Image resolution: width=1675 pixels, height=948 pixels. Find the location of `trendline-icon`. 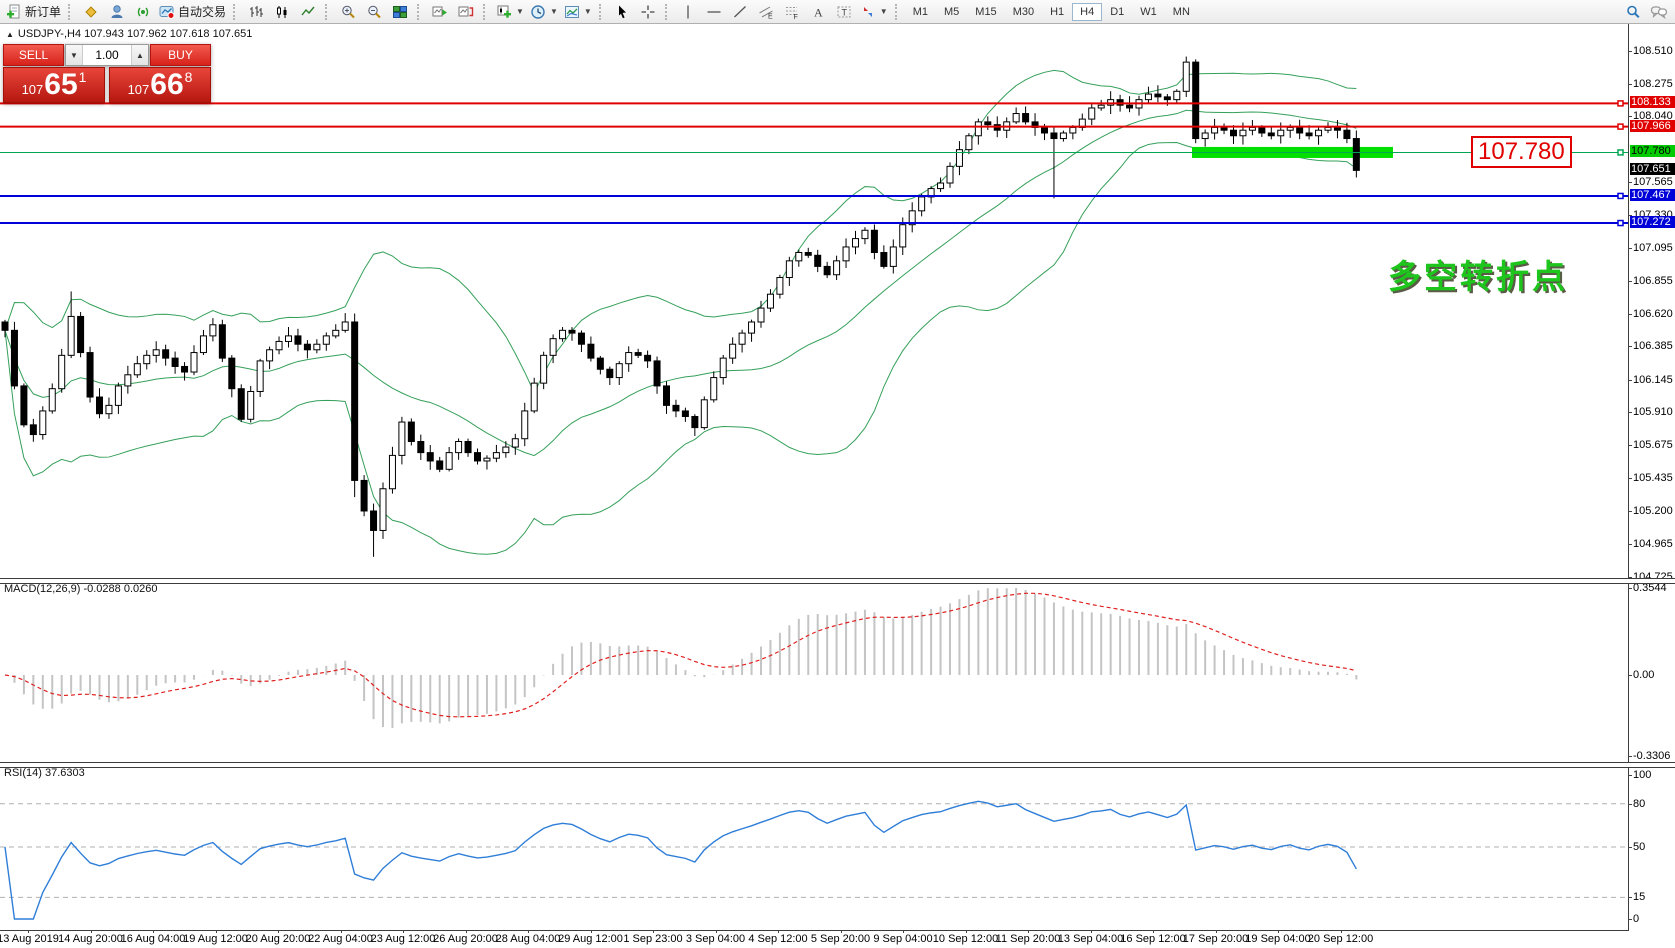

trendline-icon is located at coordinates (739, 11).